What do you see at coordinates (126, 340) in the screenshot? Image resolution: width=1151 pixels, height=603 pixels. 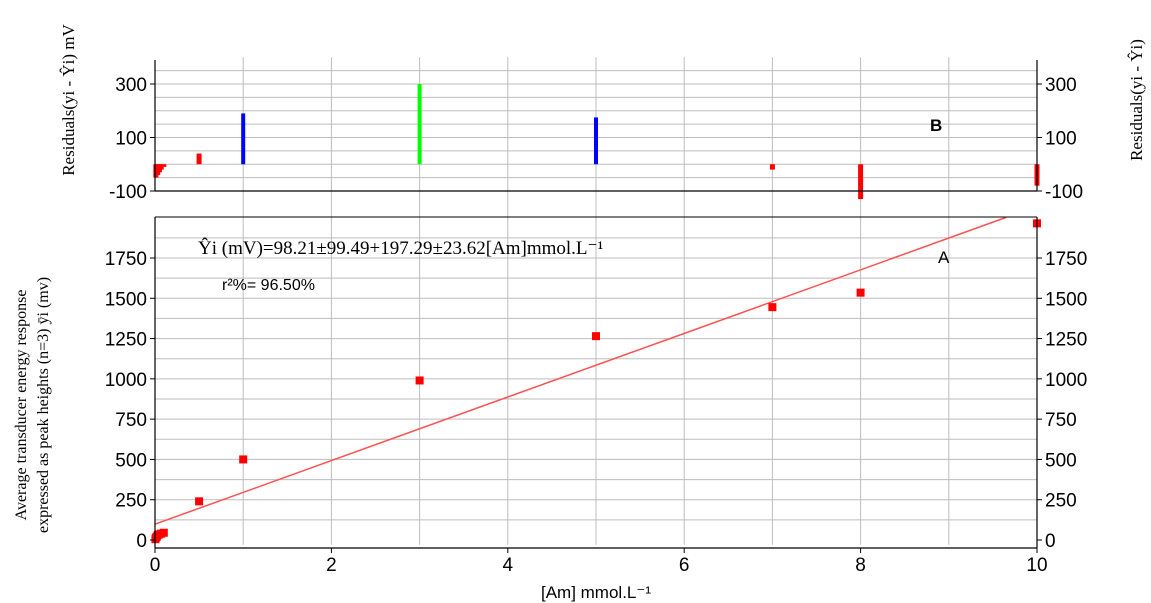 I see `panel-a-left-tick-label: 1250` at bounding box center [126, 340].